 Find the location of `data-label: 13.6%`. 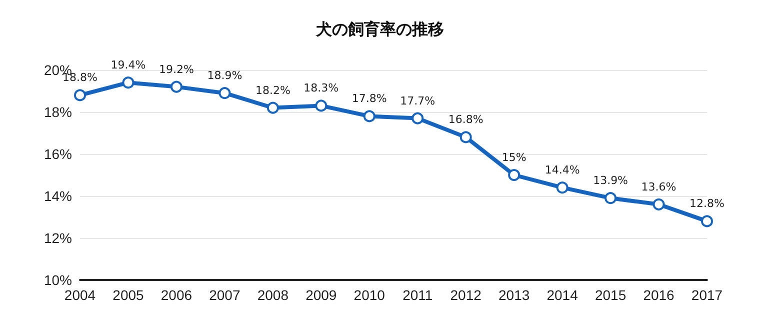

data-label: 13.6% is located at coordinates (658, 187).